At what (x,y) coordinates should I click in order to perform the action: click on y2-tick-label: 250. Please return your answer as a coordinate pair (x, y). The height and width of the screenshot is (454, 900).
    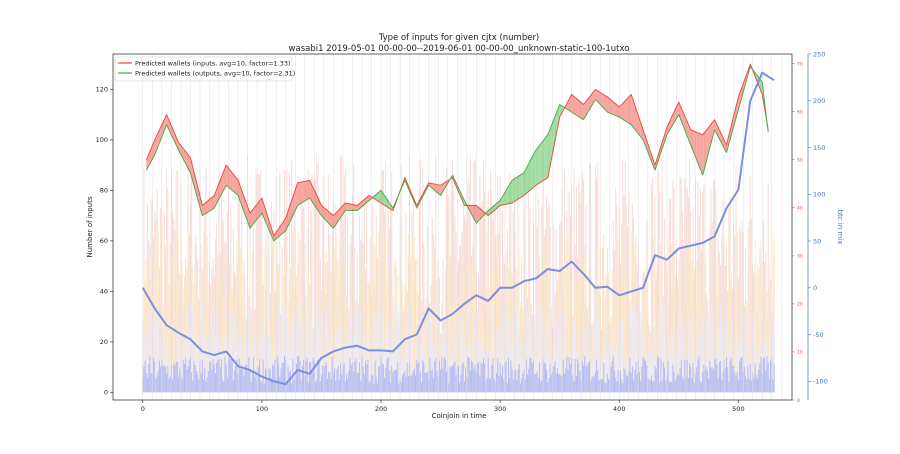
    Looking at the image, I should click on (819, 54).